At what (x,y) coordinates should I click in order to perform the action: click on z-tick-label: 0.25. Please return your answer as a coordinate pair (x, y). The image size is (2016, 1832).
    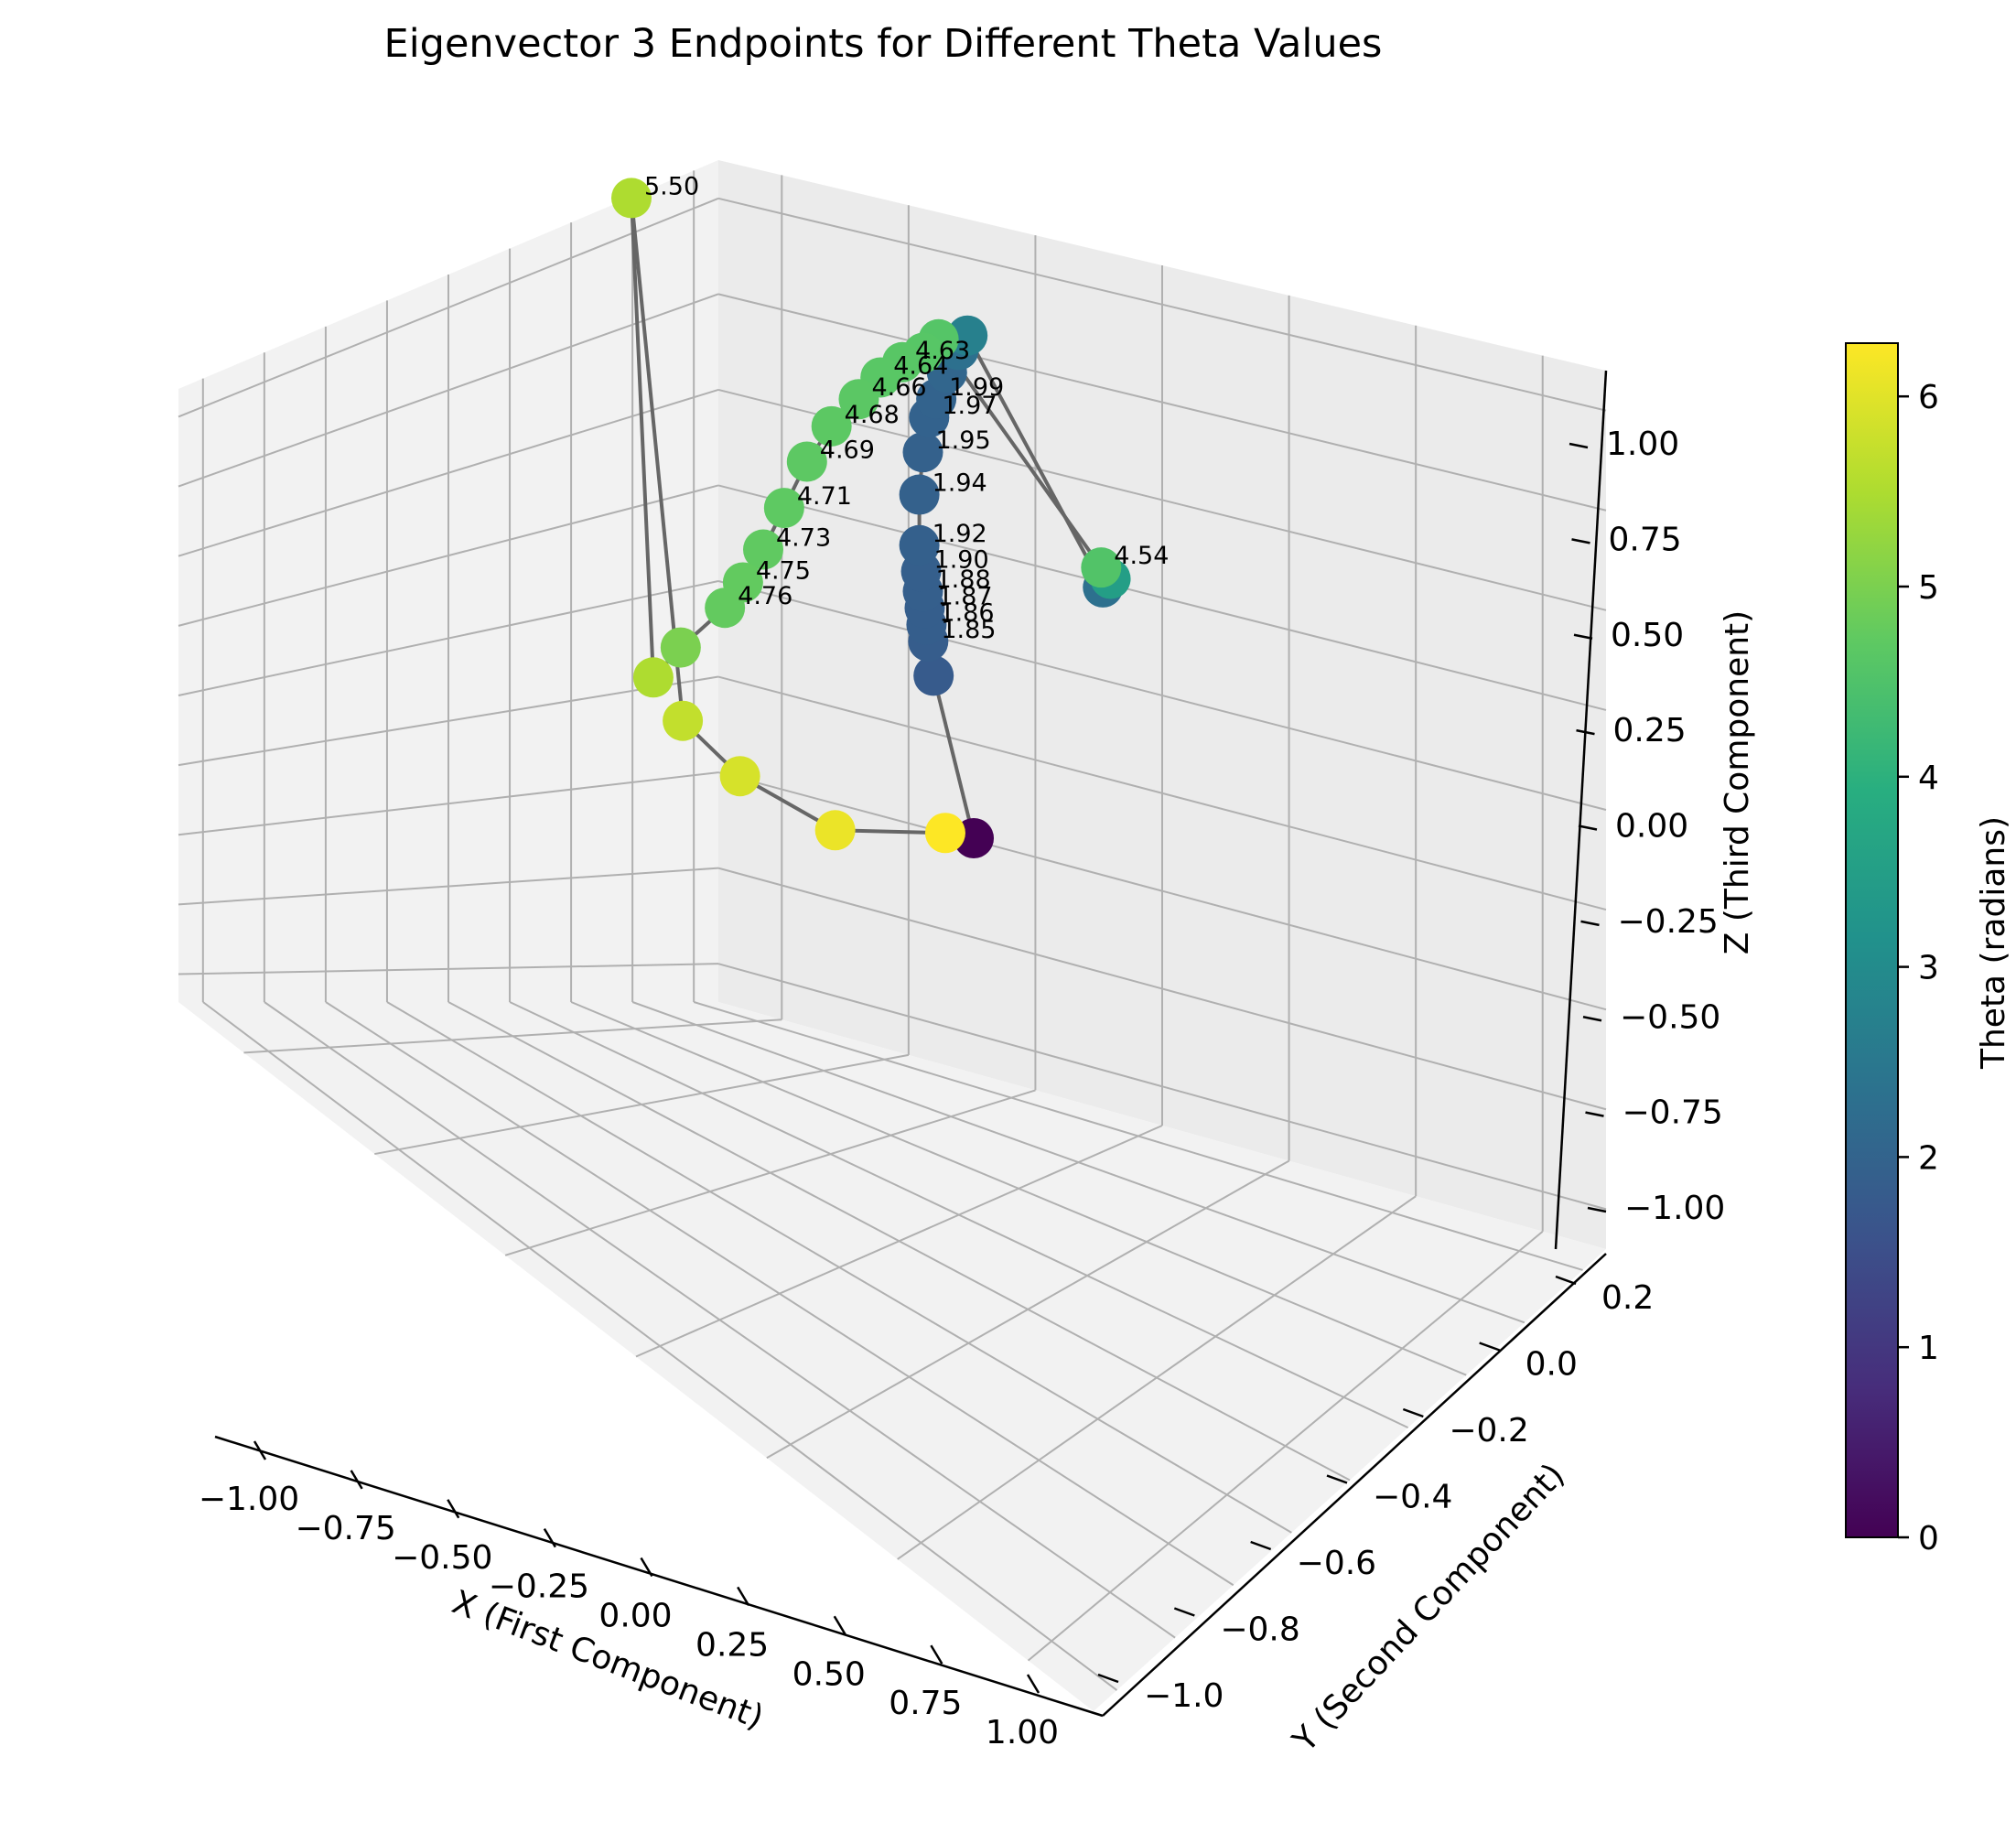
    Looking at the image, I should click on (1650, 730).